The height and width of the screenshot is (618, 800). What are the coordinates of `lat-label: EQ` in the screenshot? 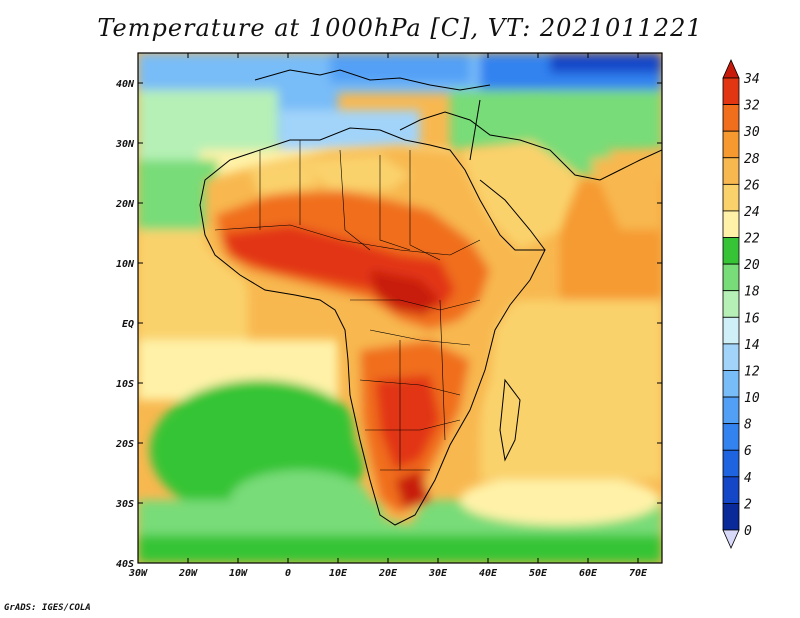 It's located at (128, 324).